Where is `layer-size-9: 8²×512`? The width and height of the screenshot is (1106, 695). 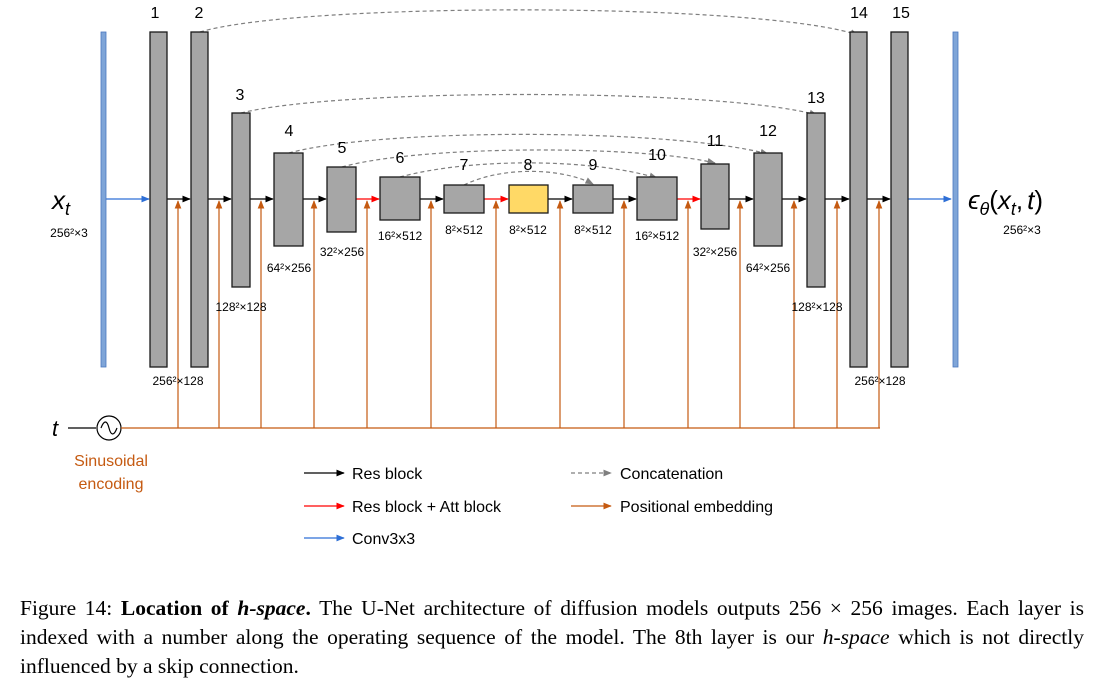
layer-size-9: 8²×512 is located at coordinates (593, 230).